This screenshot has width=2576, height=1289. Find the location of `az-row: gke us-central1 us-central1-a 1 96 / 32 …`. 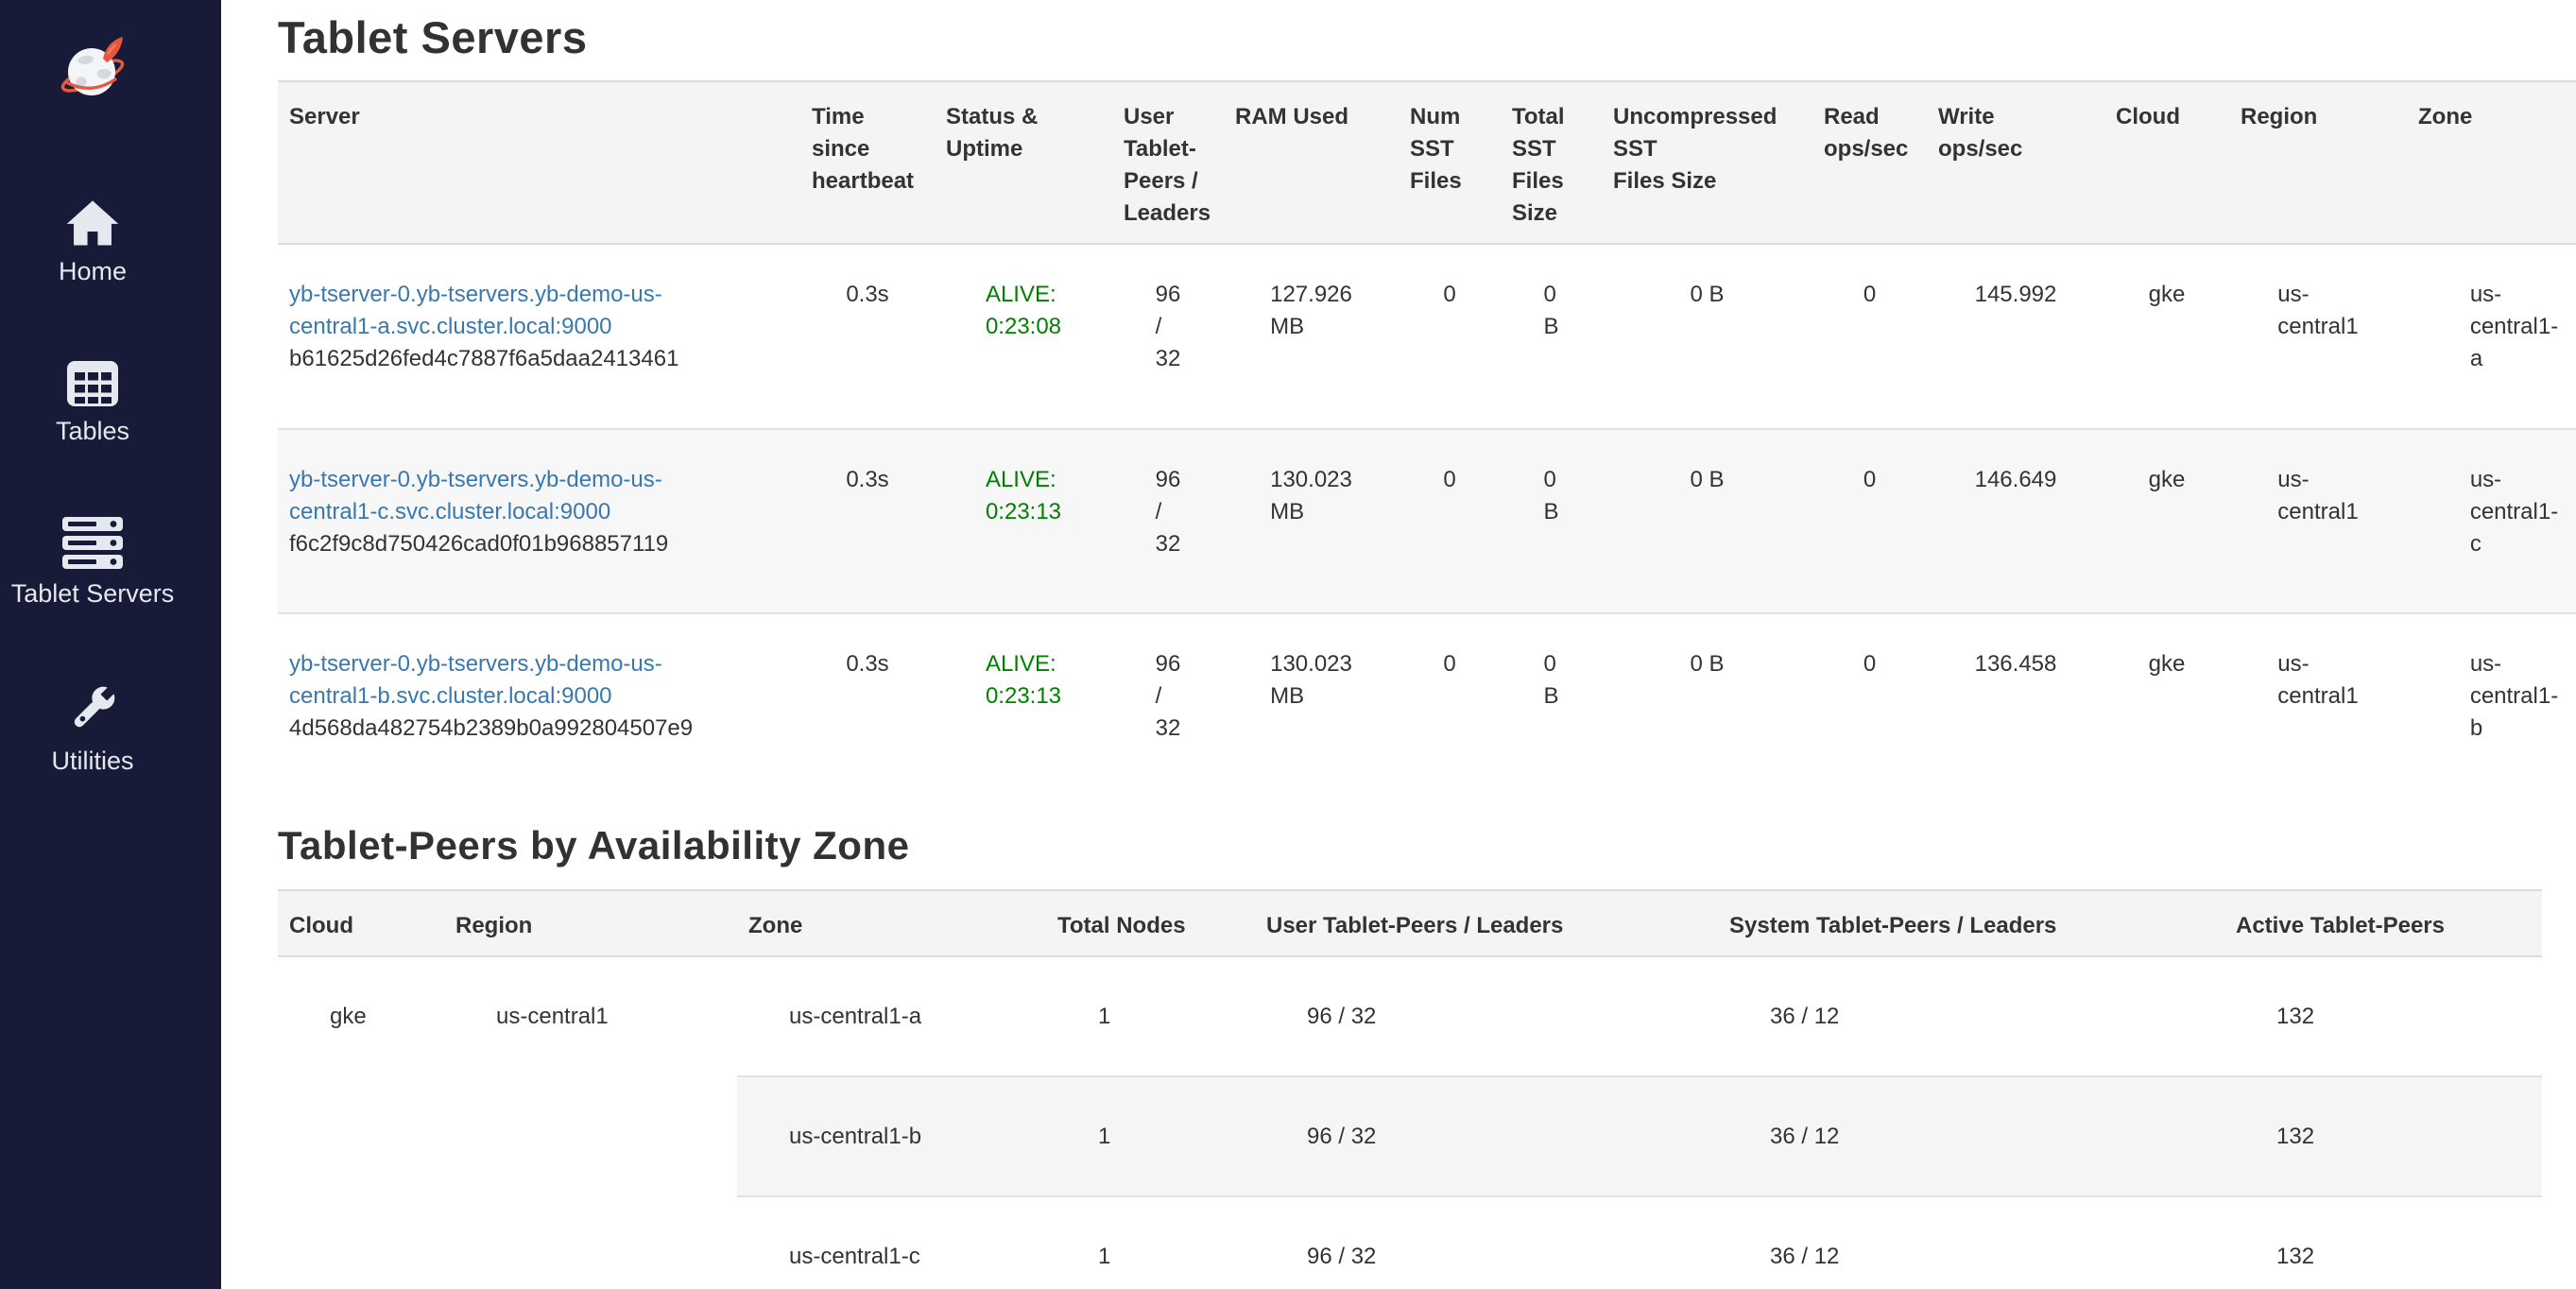

az-row: gke us-central1 us-central1-a 1 96 / 32 … is located at coordinates (1410, 1016).